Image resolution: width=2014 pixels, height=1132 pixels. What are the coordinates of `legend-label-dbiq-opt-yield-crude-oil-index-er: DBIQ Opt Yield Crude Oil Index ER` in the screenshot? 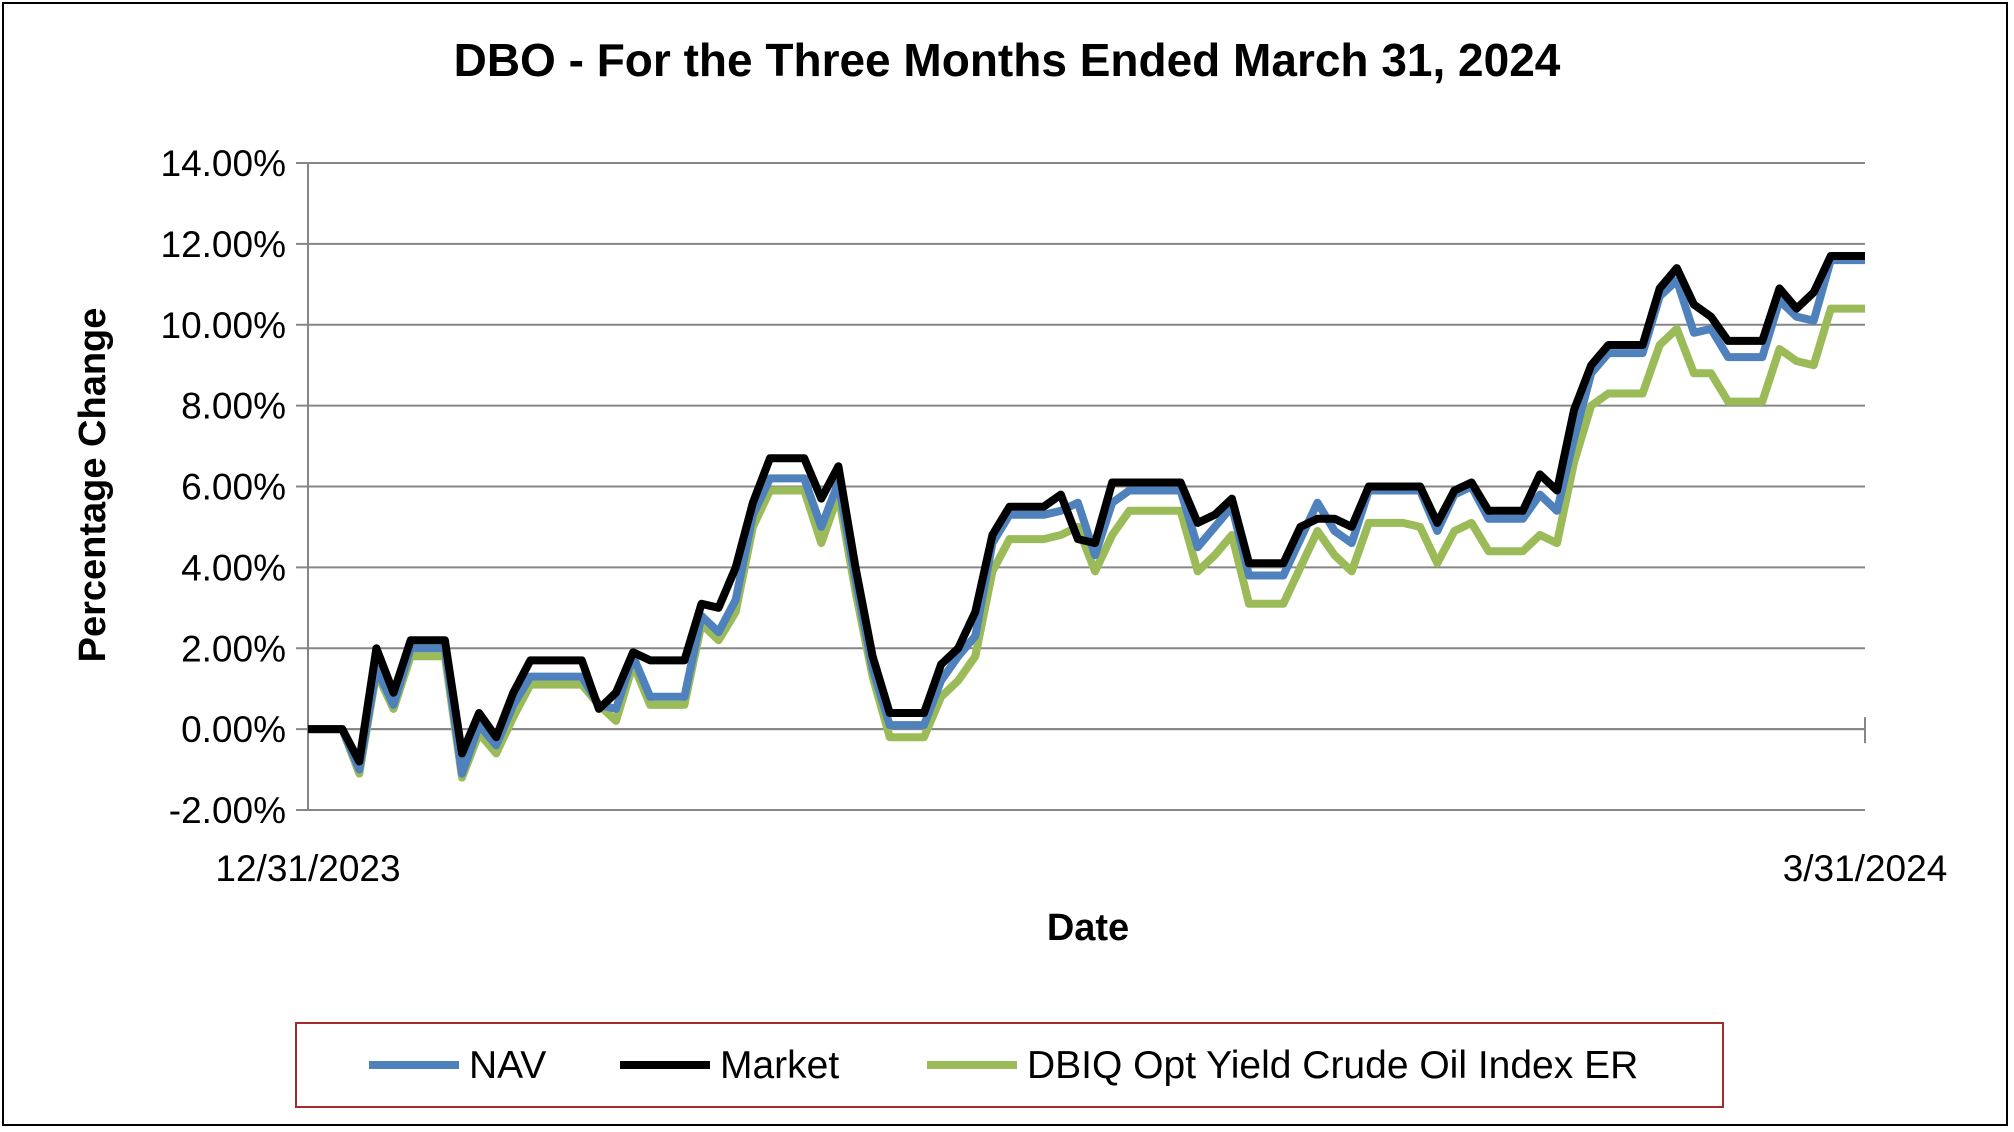 It's located at (1332, 1065).